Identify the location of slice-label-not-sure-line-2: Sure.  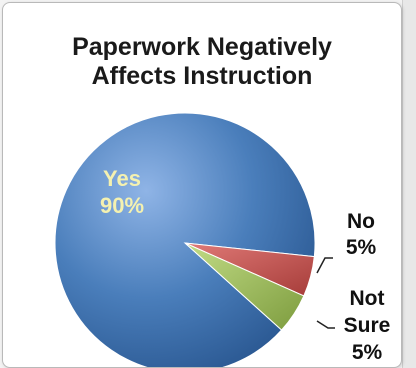
(367, 325).